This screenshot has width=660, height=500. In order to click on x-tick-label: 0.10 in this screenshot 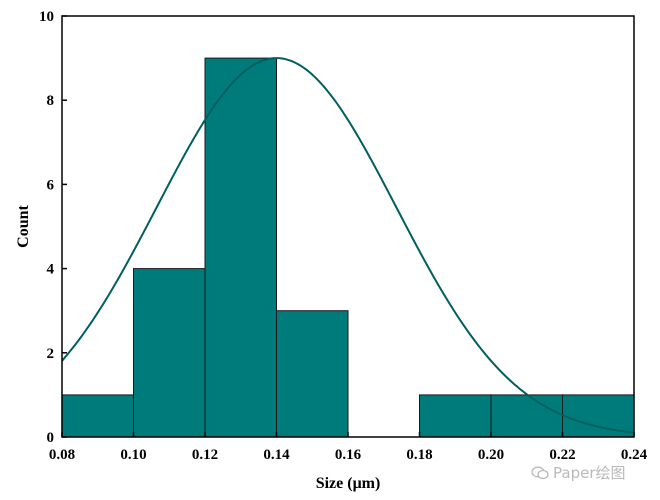, I will do `click(133, 455)`.